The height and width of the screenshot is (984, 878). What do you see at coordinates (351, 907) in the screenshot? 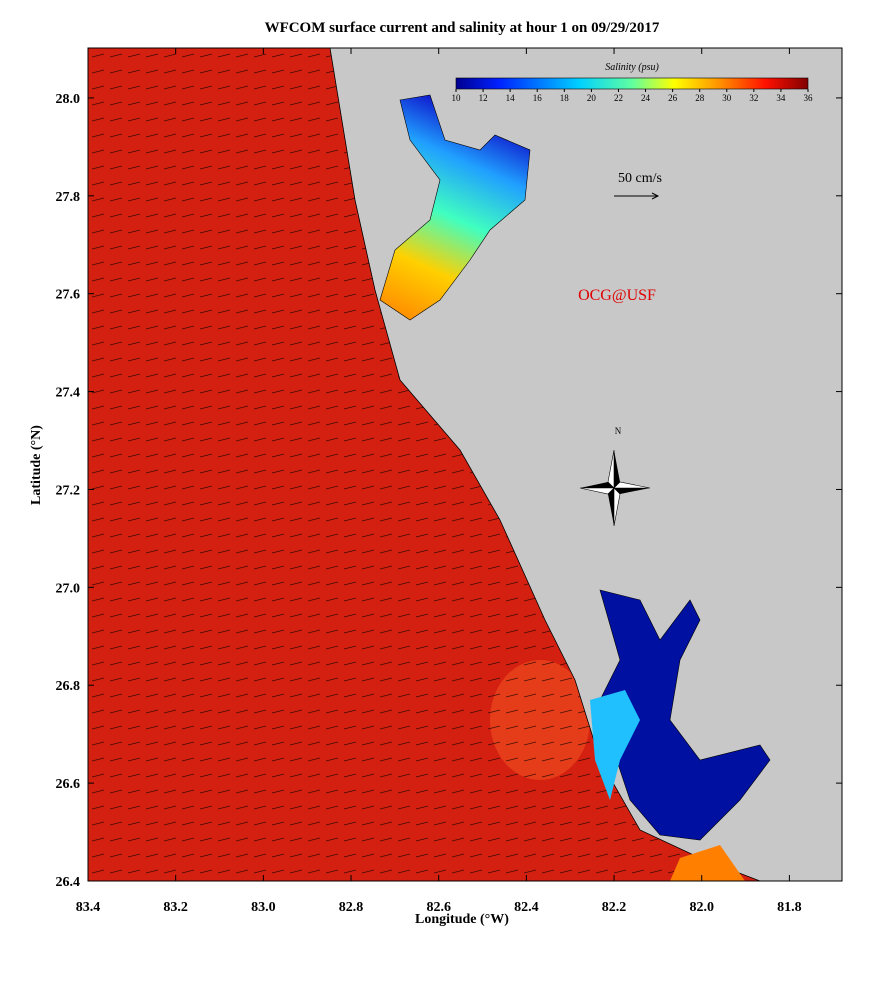
I see `x-tick-label: 82.8` at bounding box center [351, 907].